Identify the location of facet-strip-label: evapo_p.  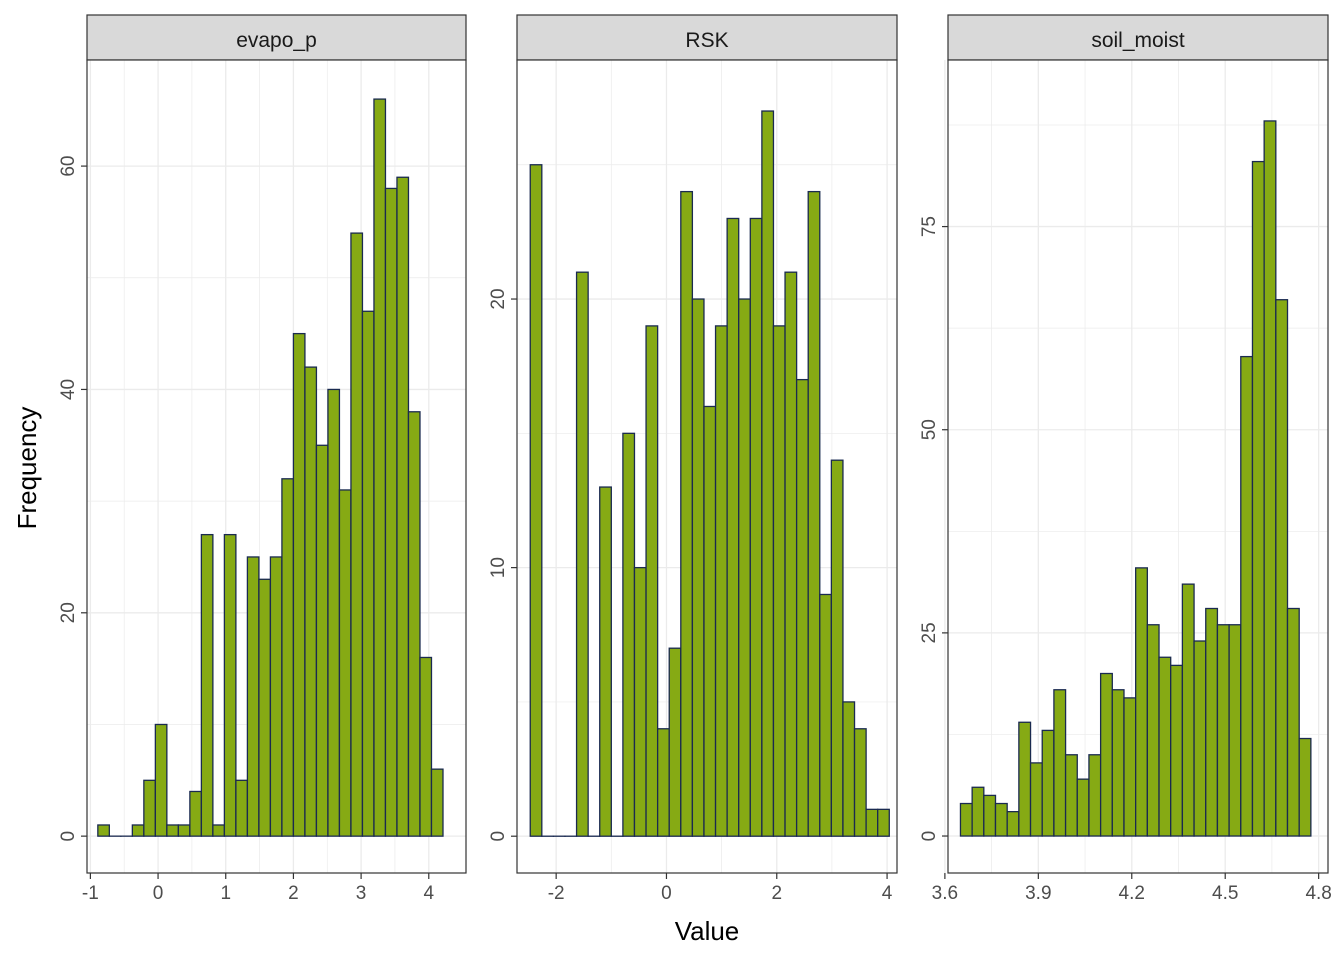
(276, 40).